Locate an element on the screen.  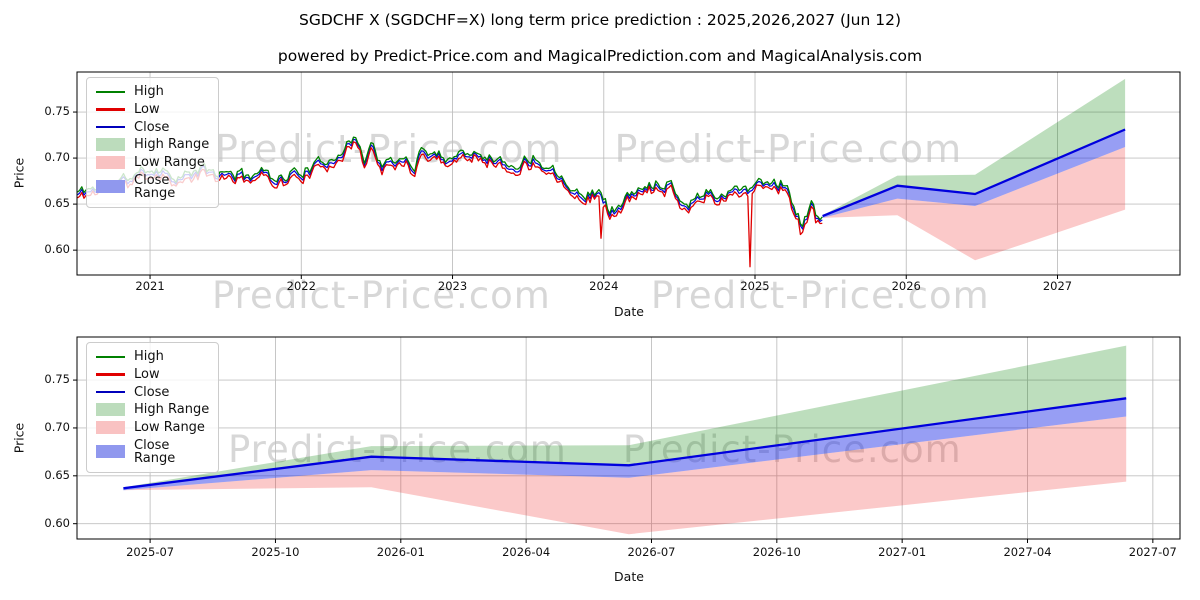
y-axis-label-bottom: Price is located at coordinates (19, 438).